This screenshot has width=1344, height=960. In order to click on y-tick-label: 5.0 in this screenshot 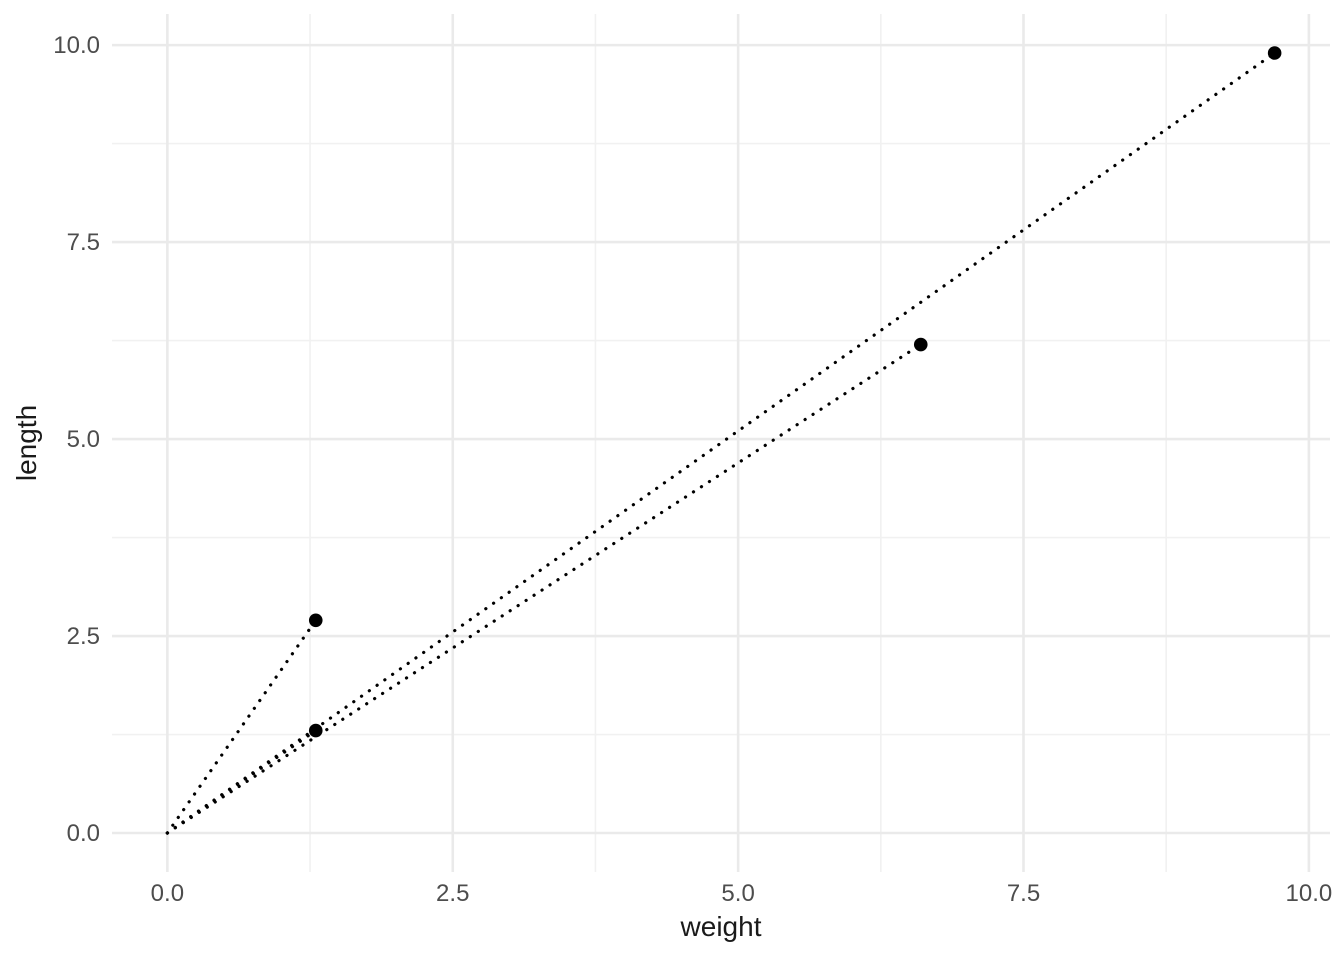, I will do `click(83, 439)`.